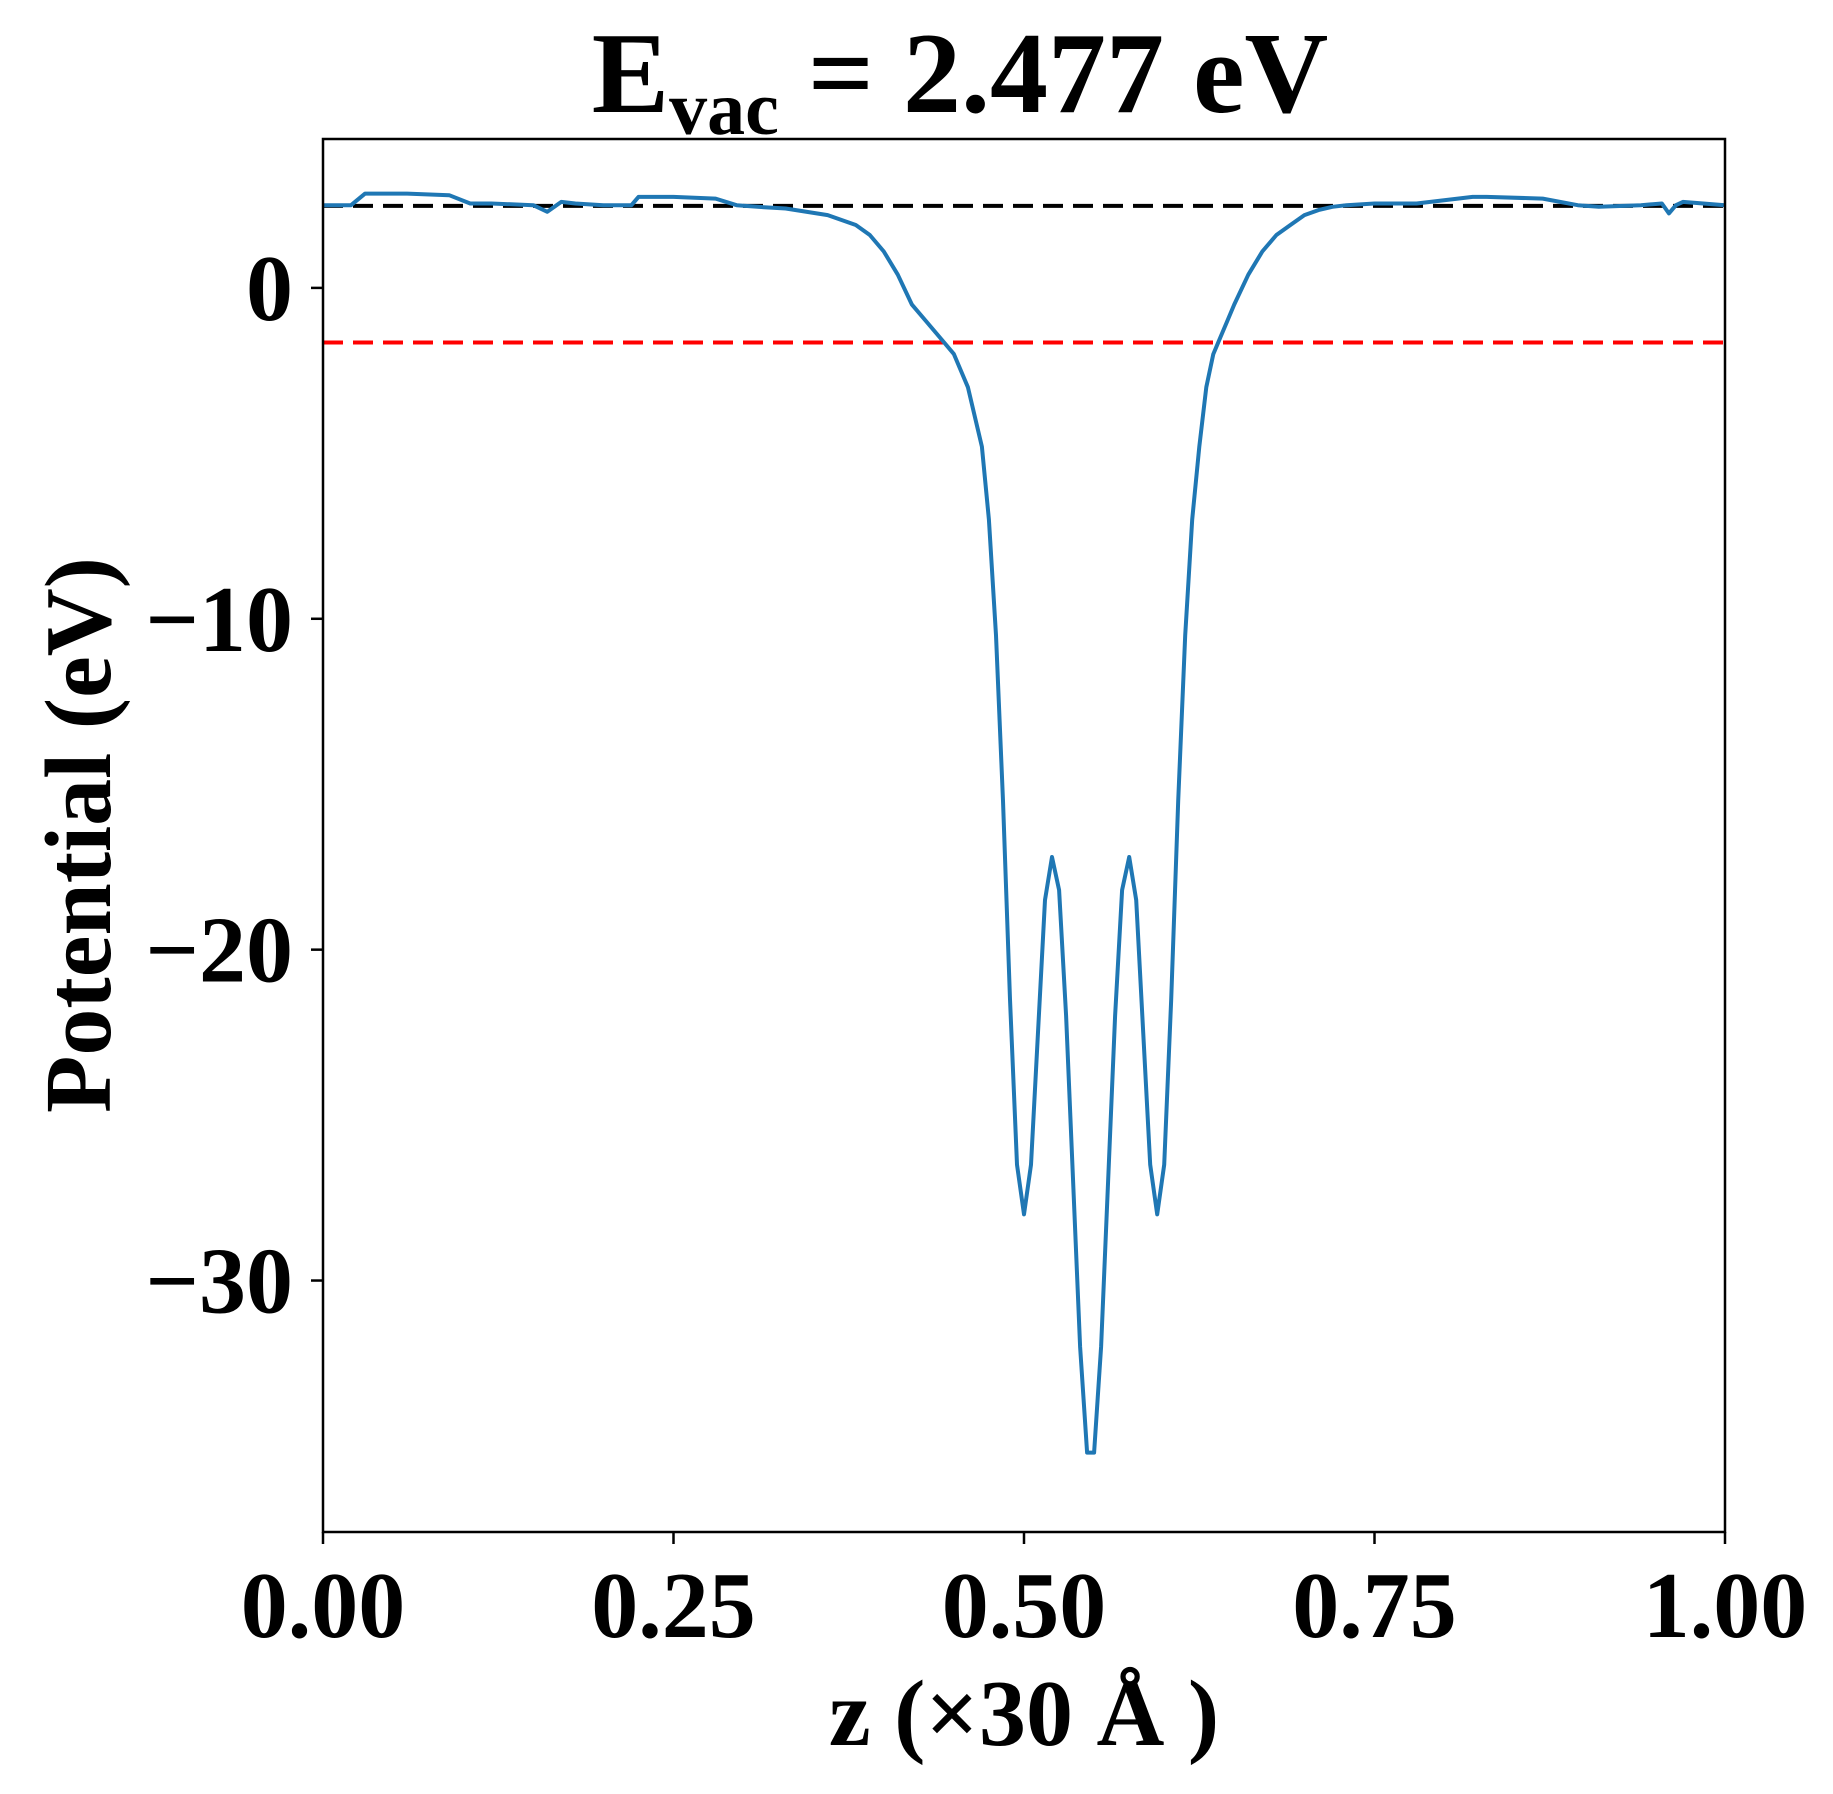 The height and width of the screenshot is (1794, 1833). I want to click on chart-title: Evac = 2.477 eV, so click(960, 80).